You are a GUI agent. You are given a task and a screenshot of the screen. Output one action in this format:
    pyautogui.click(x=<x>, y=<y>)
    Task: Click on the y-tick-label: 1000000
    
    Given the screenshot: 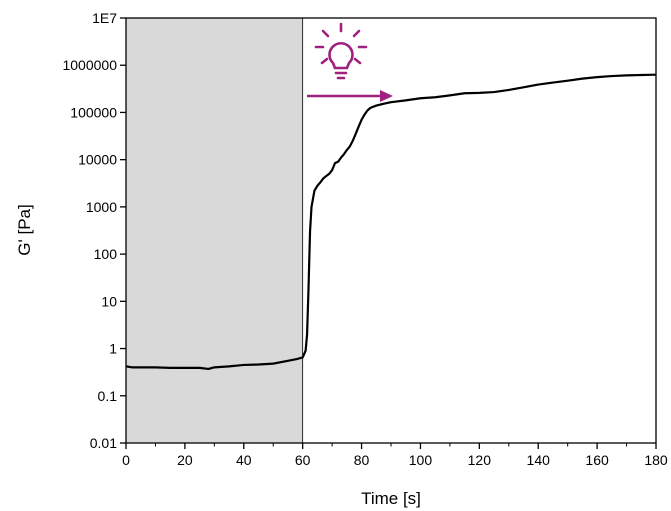 What is the action you would take?
    pyautogui.click(x=89, y=65)
    